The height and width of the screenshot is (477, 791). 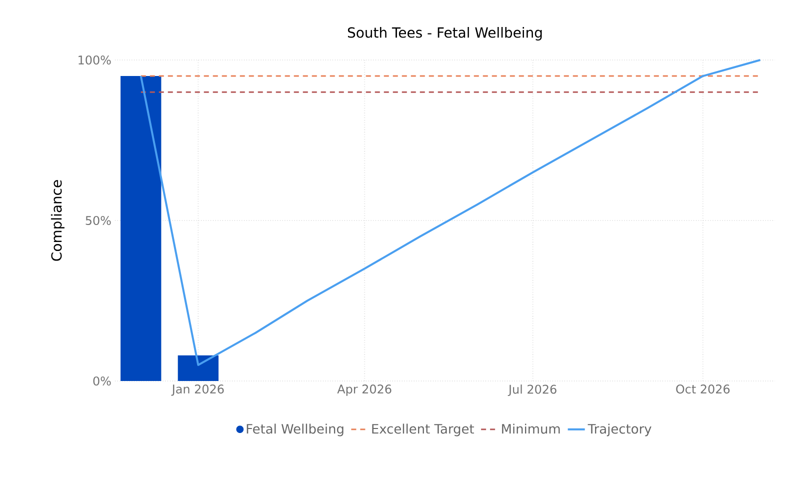 I want to click on legend-label: Fetal Wellbeing, so click(x=295, y=430).